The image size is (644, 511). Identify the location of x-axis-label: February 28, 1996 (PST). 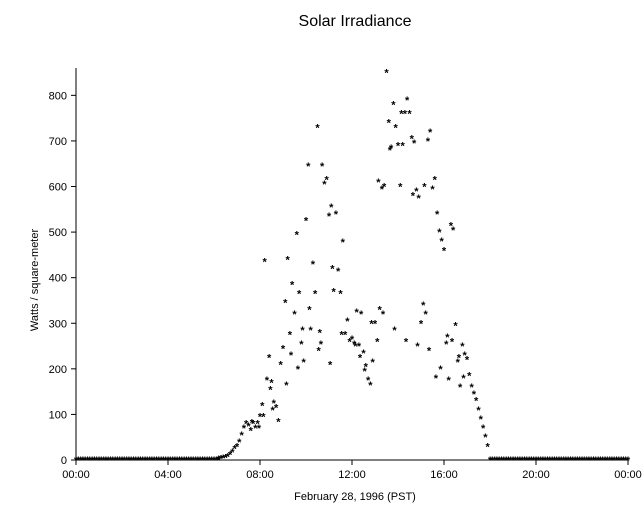
(355, 497).